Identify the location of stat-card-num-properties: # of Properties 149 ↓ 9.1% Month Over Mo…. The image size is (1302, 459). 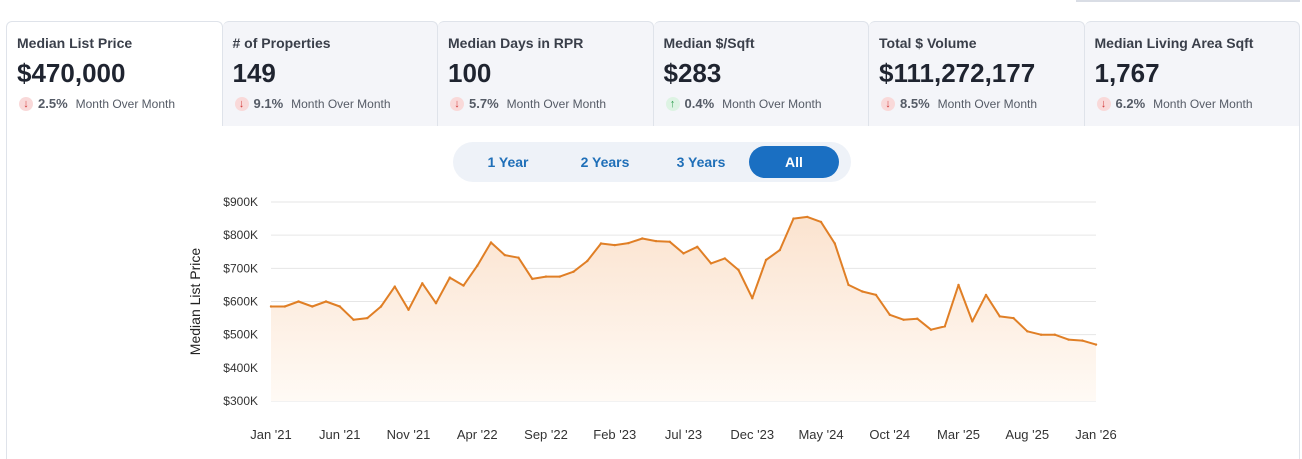
(330, 73).